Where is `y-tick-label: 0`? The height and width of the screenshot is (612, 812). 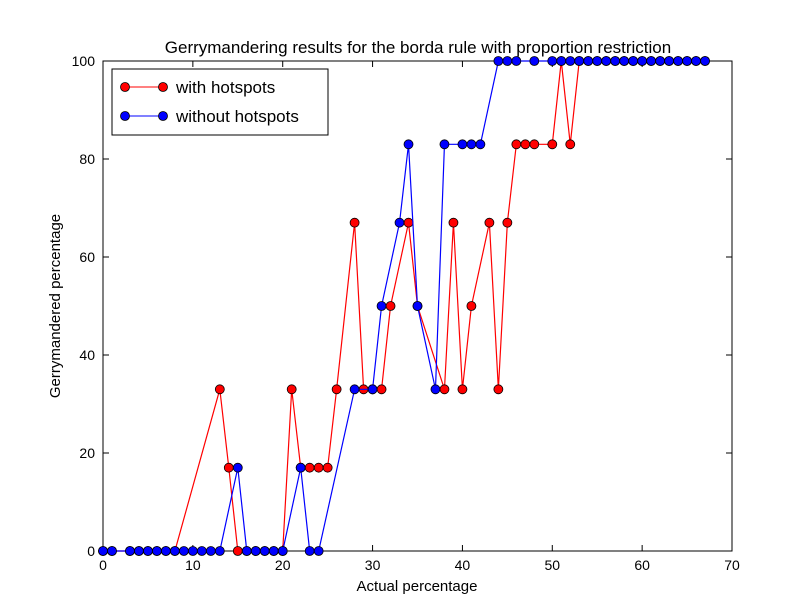
y-tick-label: 0 is located at coordinates (91, 551).